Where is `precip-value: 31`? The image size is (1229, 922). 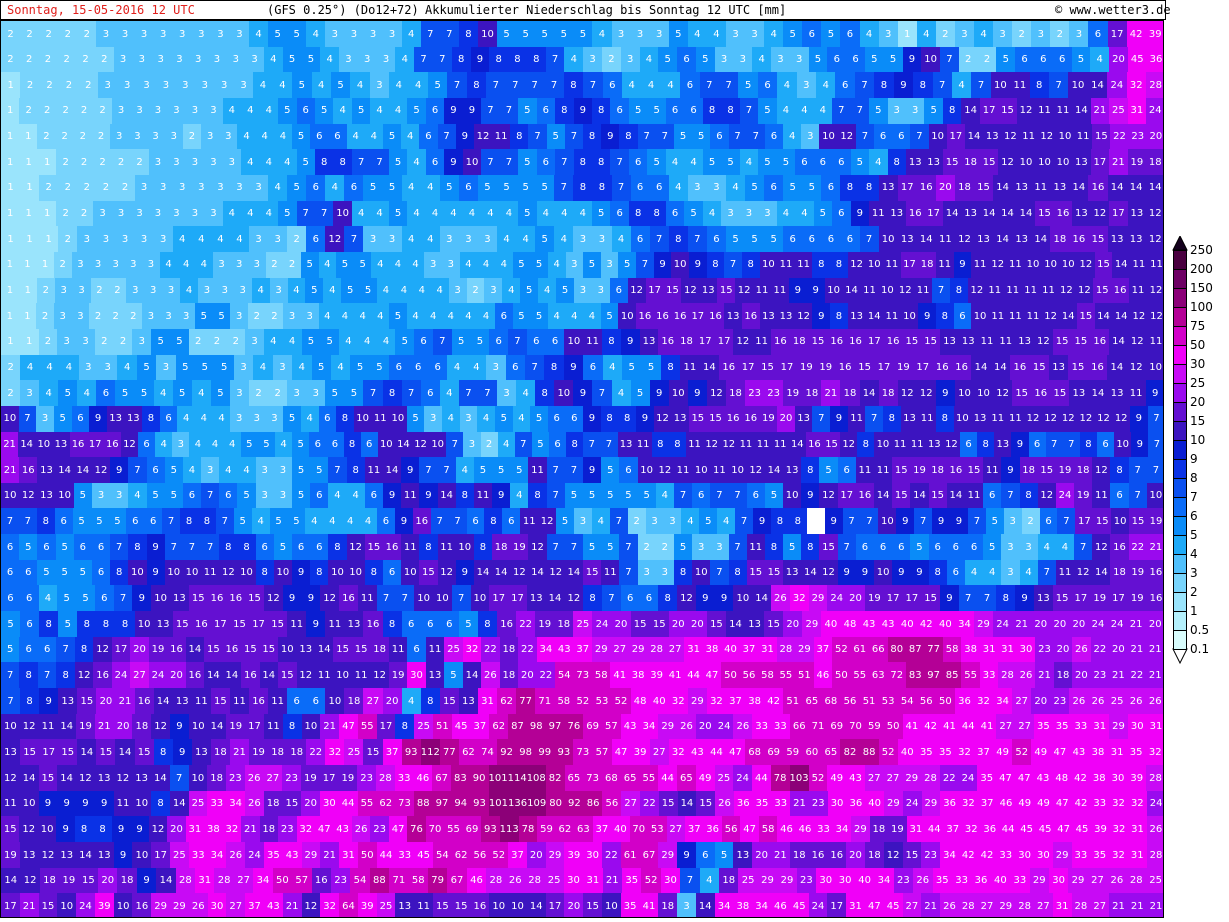
precip-value: 31 is located at coordinates (593, 880).